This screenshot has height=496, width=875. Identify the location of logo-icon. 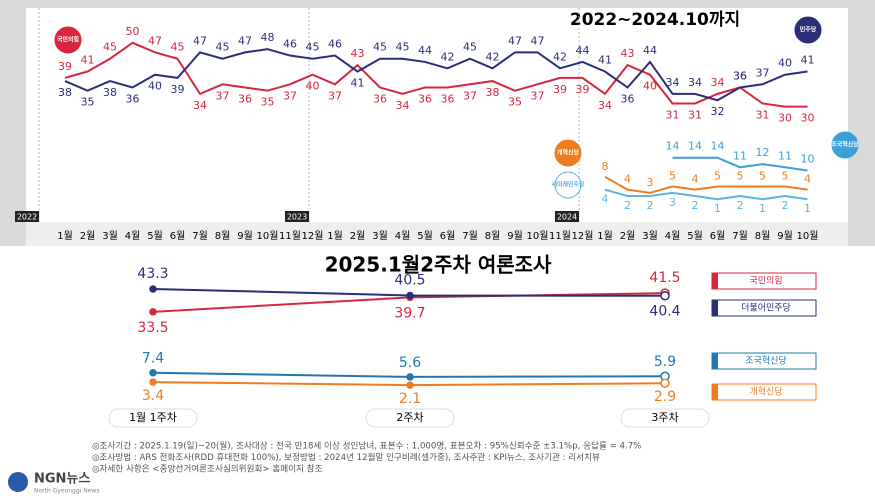
(18, 482).